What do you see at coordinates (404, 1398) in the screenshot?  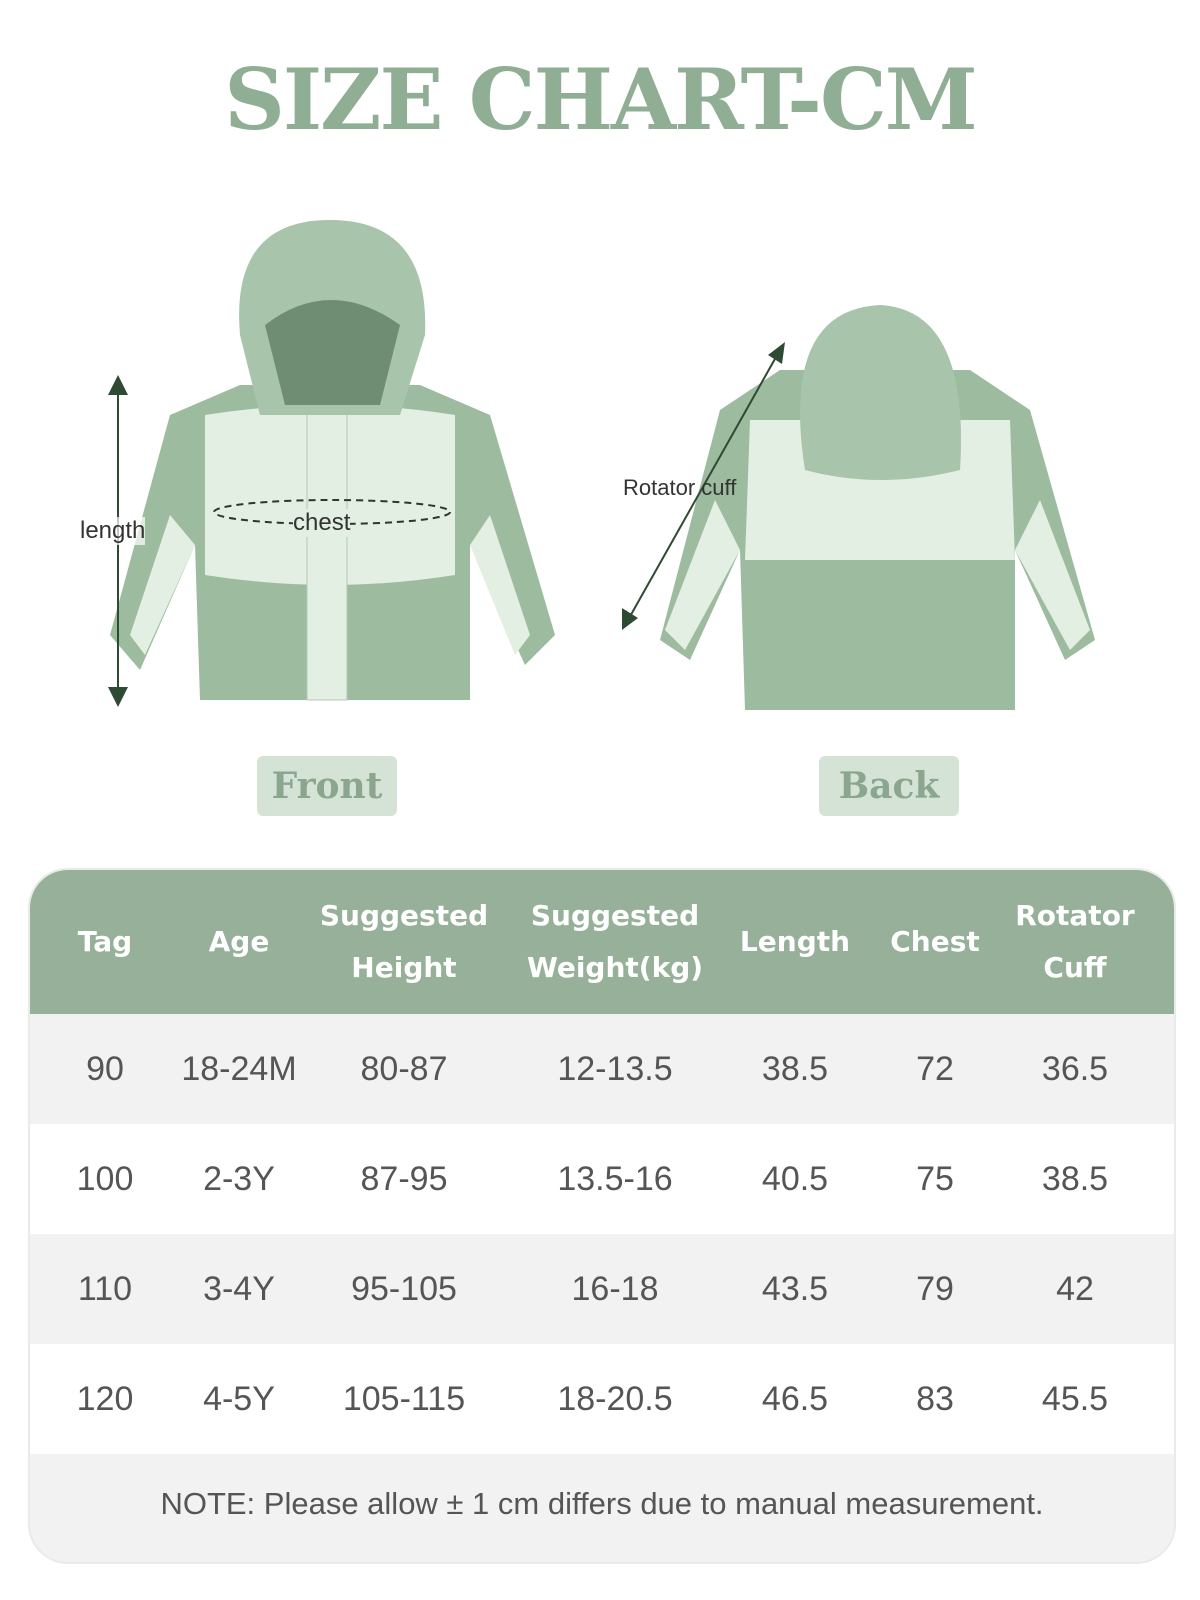 I see `table-cell: 105-115` at bounding box center [404, 1398].